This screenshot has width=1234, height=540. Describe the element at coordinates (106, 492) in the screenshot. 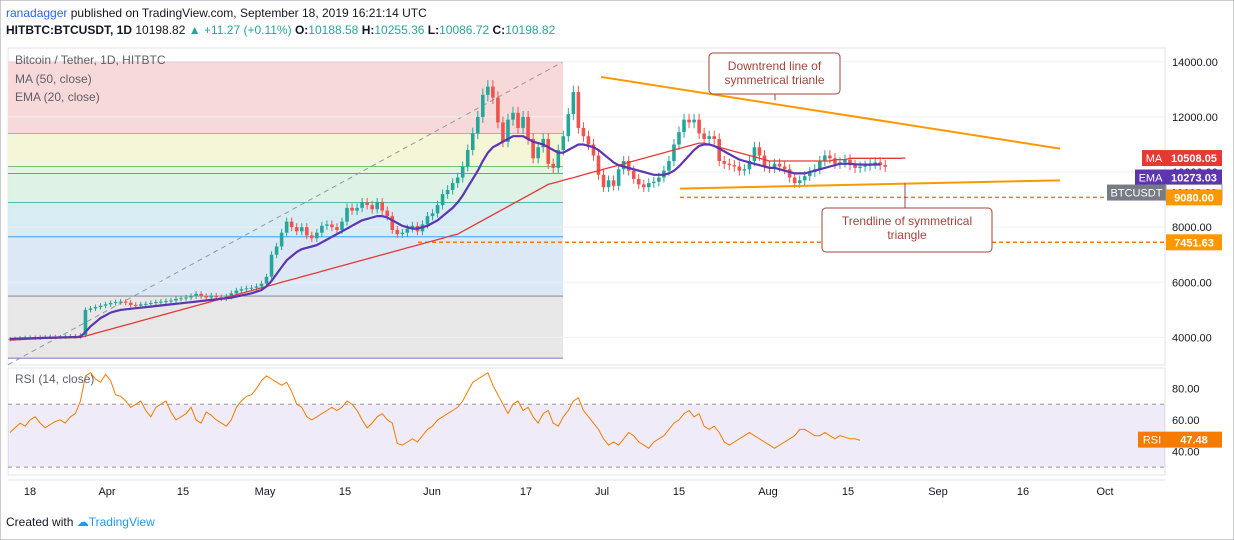

I see `x-tick-label: Apr` at that location.